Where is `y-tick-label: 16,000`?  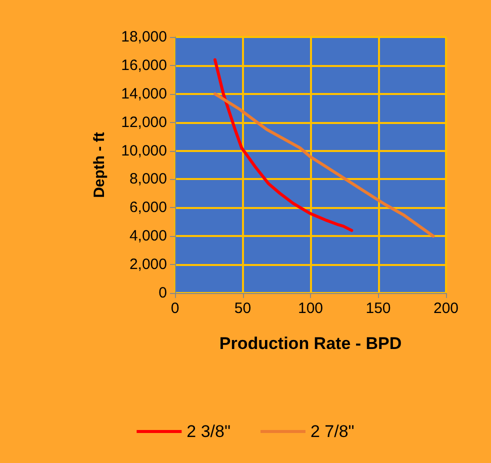 y-tick-label: 16,000 is located at coordinates (144, 65).